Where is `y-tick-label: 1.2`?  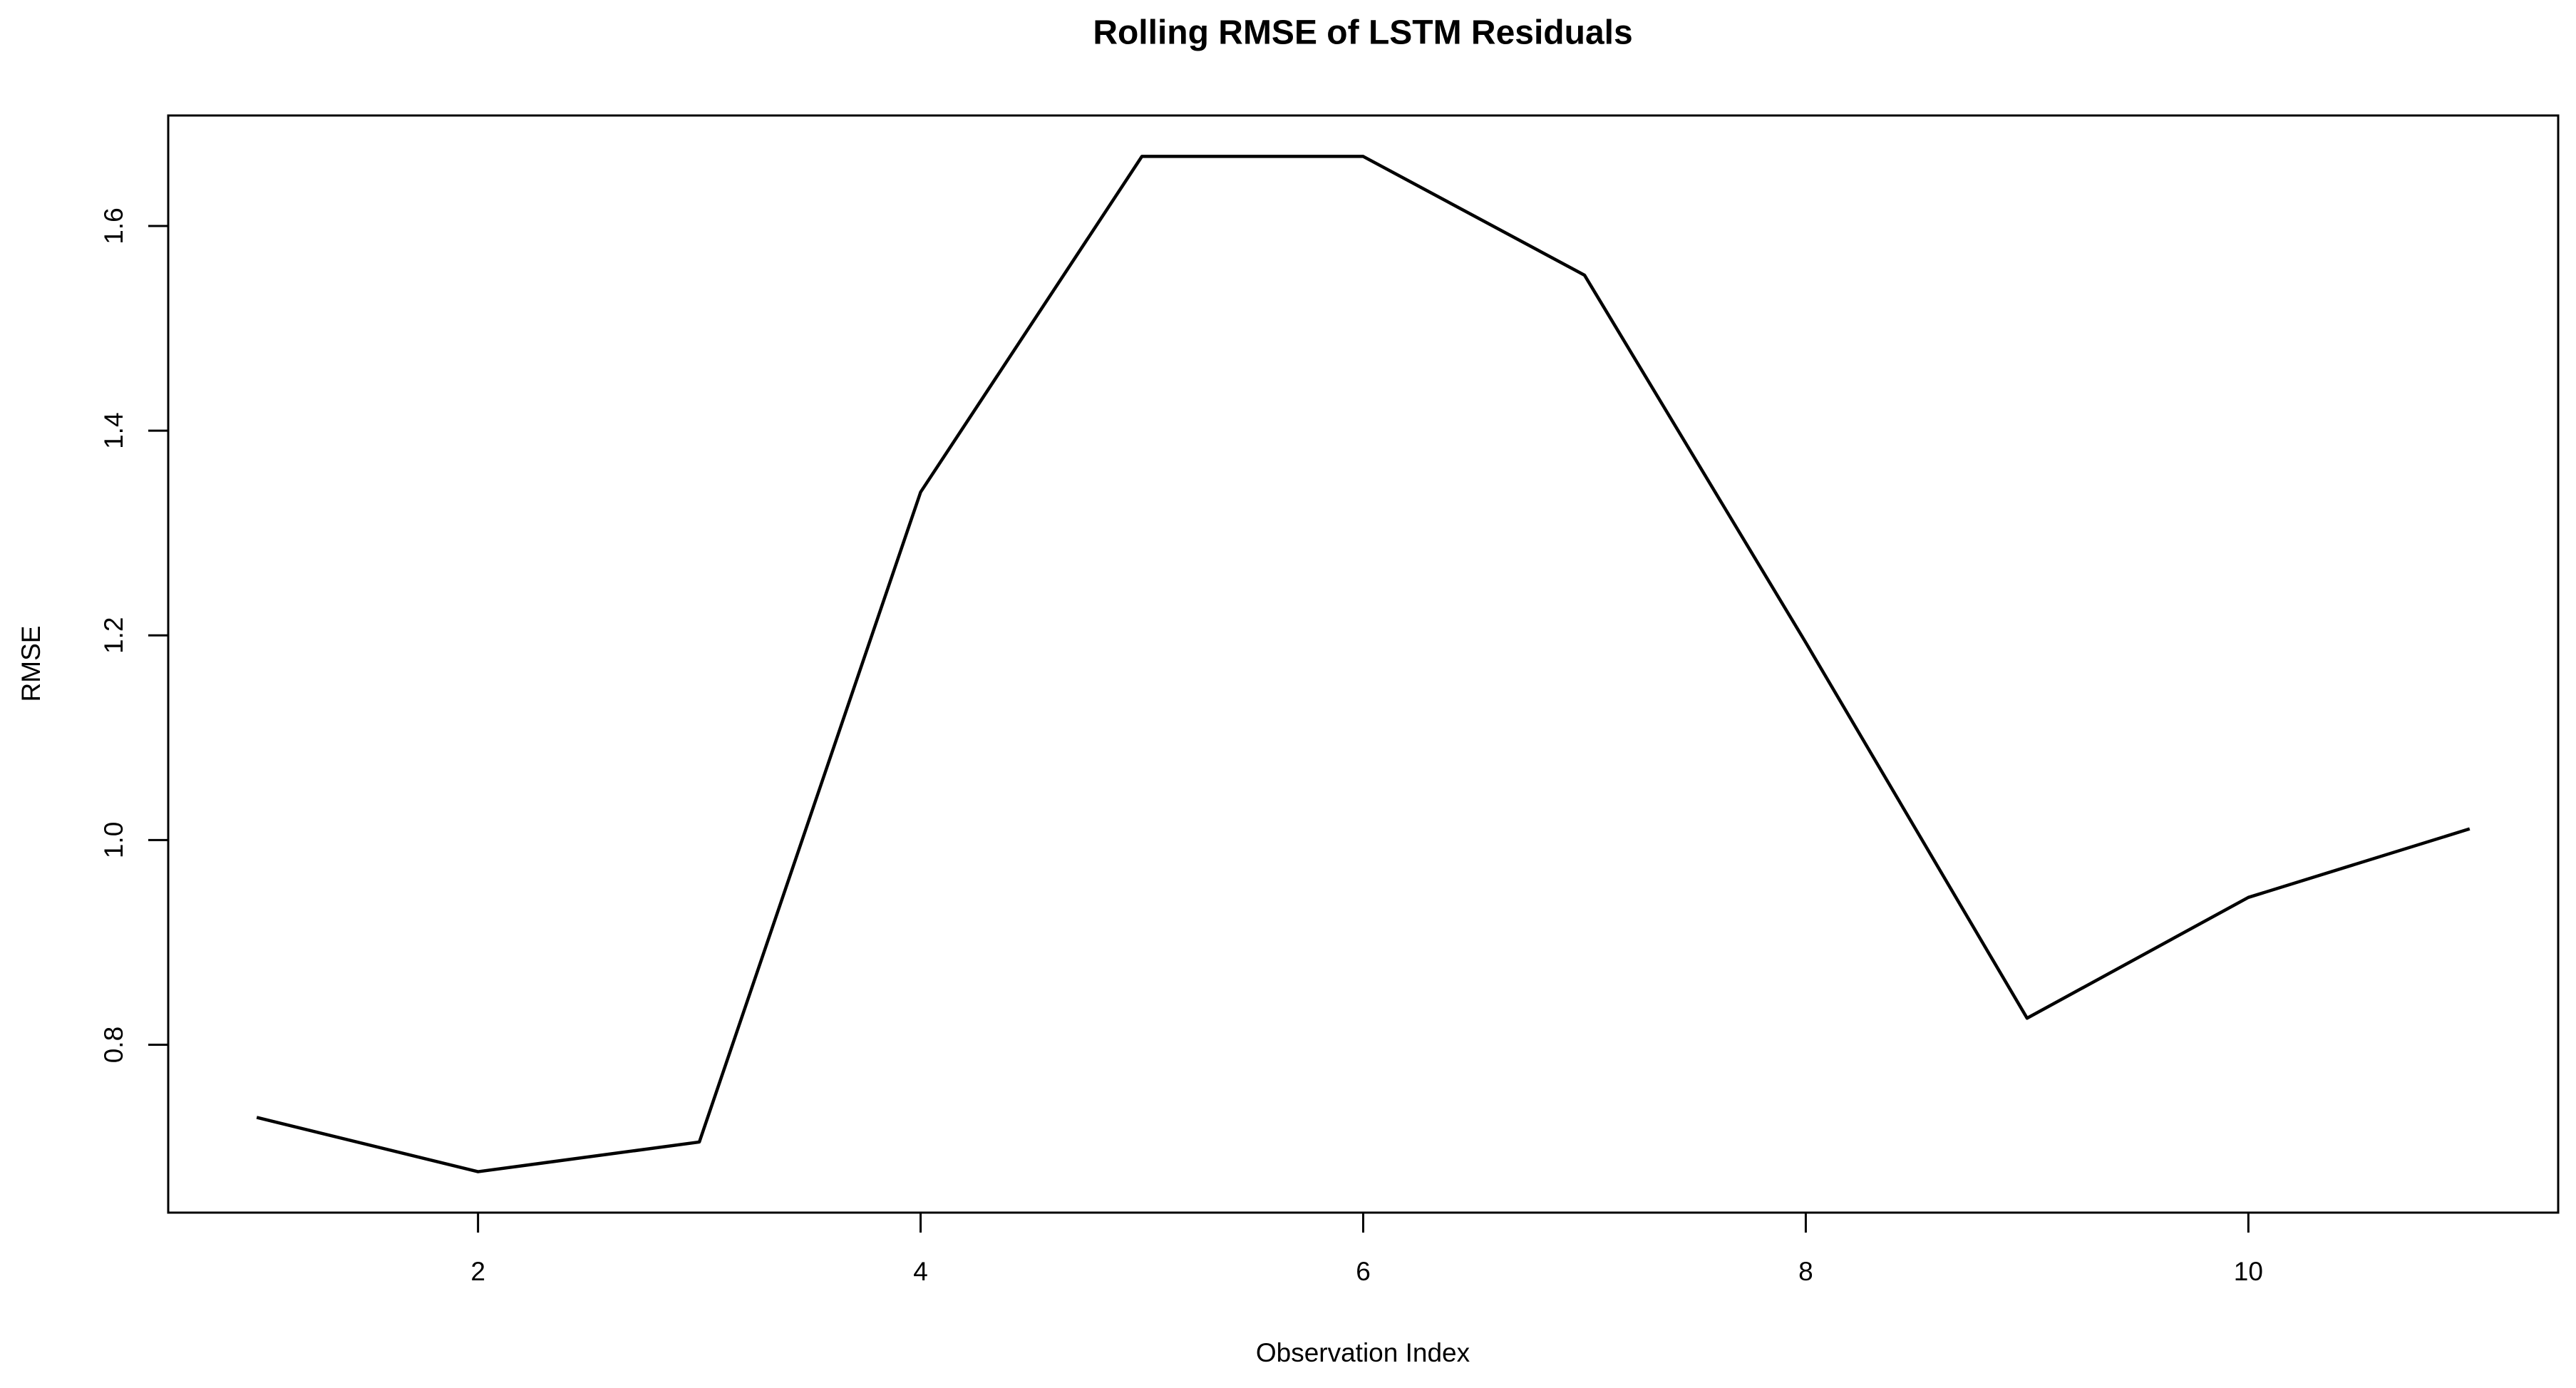 y-tick-label: 1.2 is located at coordinates (113, 635).